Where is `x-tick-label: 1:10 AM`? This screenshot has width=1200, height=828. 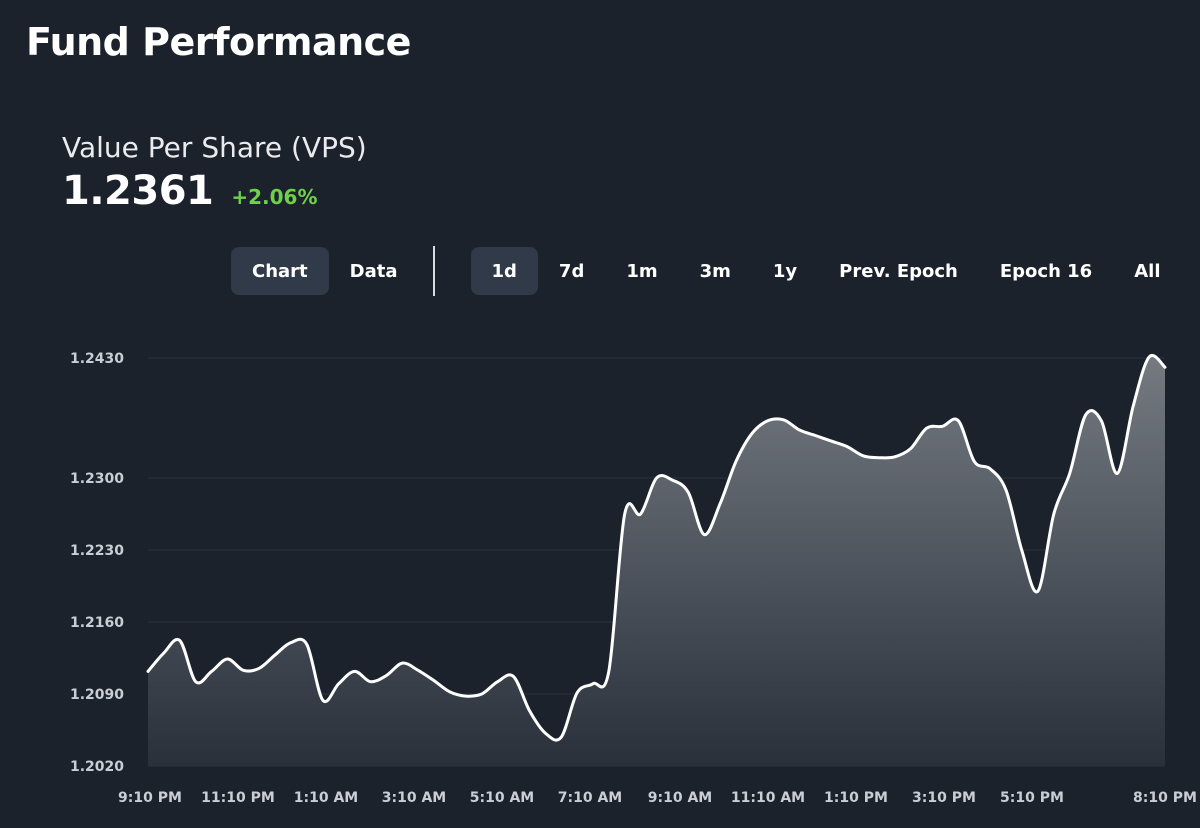
x-tick-label: 1:10 AM is located at coordinates (326, 798).